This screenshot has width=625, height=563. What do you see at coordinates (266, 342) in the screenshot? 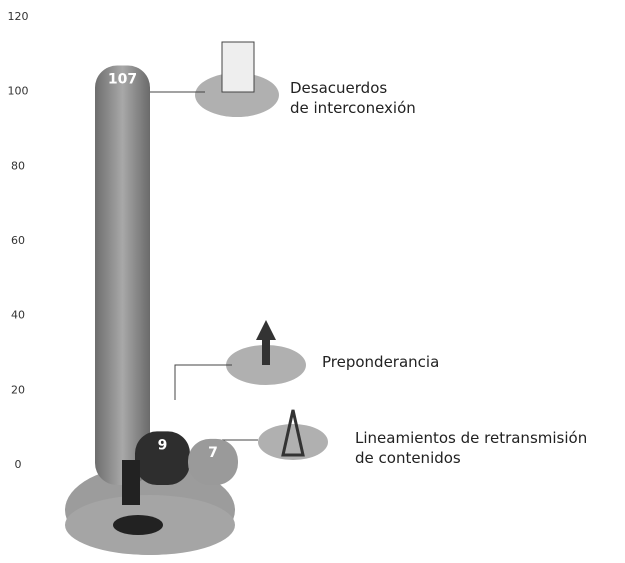
I see `icon-arrow` at bounding box center [266, 342].